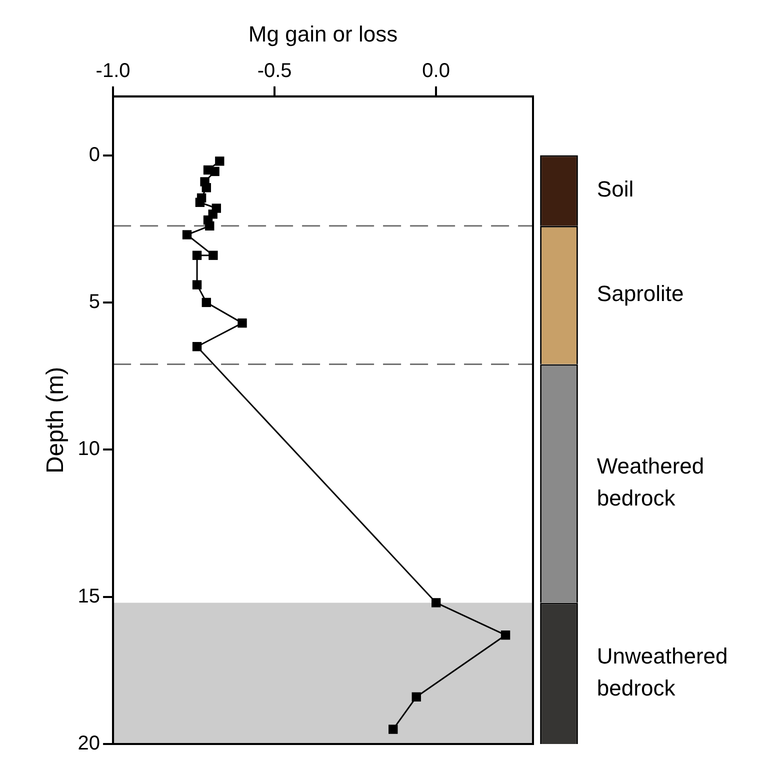 The height and width of the screenshot is (759, 759). Describe the element at coordinates (323, 33) in the screenshot. I see `x-axis-title: Mg gain or loss` at that location.